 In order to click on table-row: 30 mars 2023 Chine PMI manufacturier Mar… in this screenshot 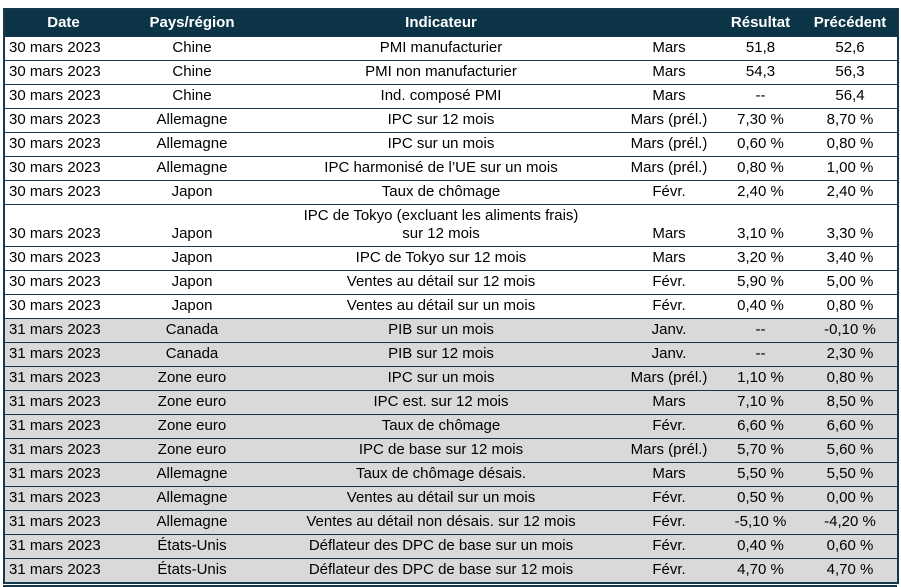, I will do `click(451, 47)`.